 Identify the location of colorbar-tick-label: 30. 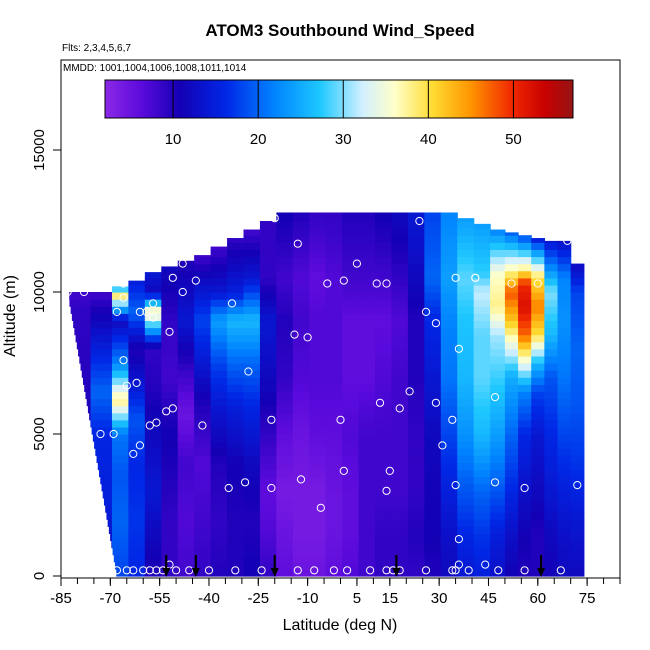
(343, 139).